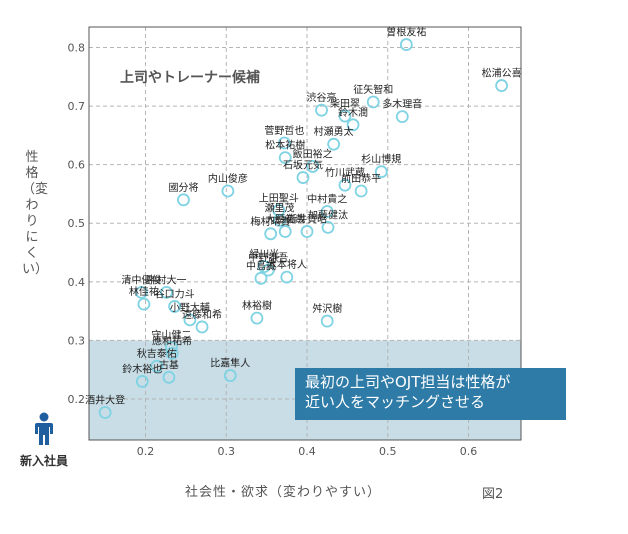  Describe the element at coordinates (175, 293) in the screenshot. I see `point-label: 谷口力斗` at that location.